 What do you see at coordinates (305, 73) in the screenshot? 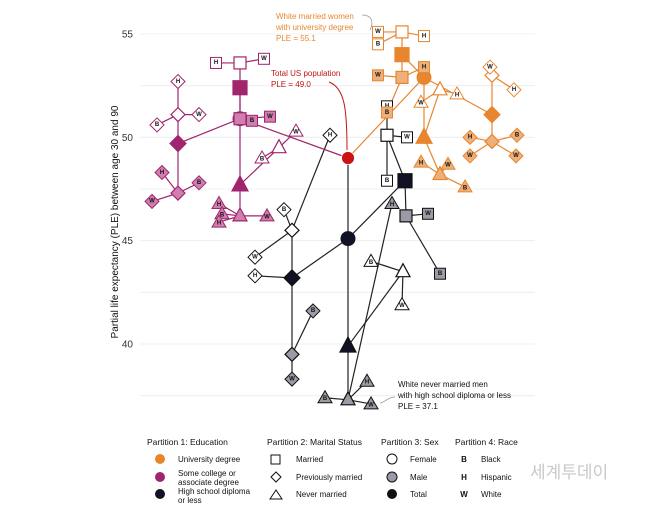
I see `annotation-line: Total US population` at bounding box center [305, 73].